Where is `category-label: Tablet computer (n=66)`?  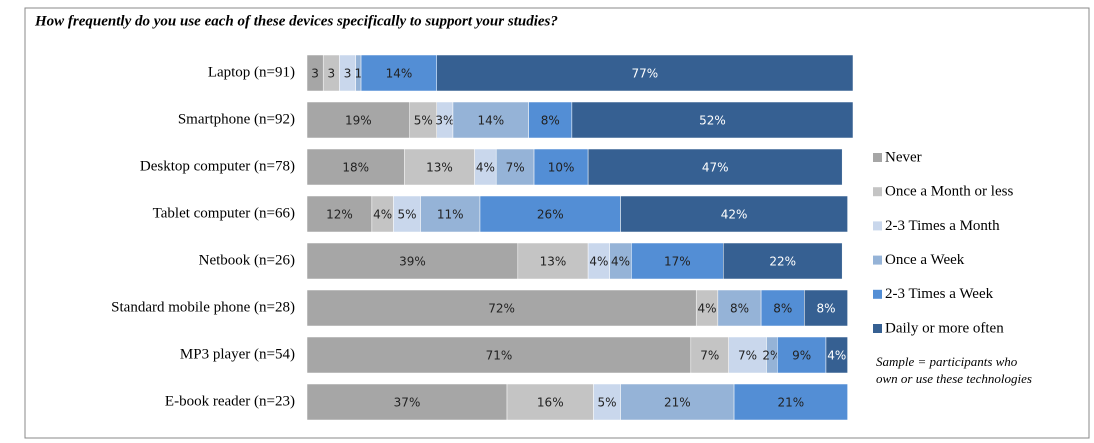
category-label: Tablet computer (n=66) is located at coordinates (224, 213).